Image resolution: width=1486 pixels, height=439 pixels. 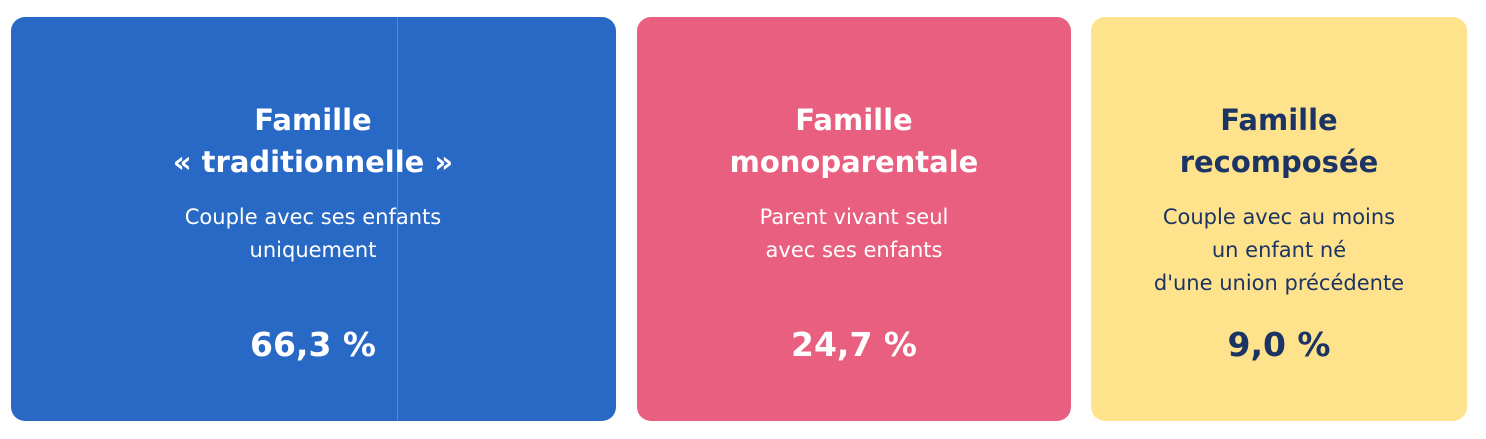 I want to click on card-description-line: un enfant né, so click(x=1279, y=250).